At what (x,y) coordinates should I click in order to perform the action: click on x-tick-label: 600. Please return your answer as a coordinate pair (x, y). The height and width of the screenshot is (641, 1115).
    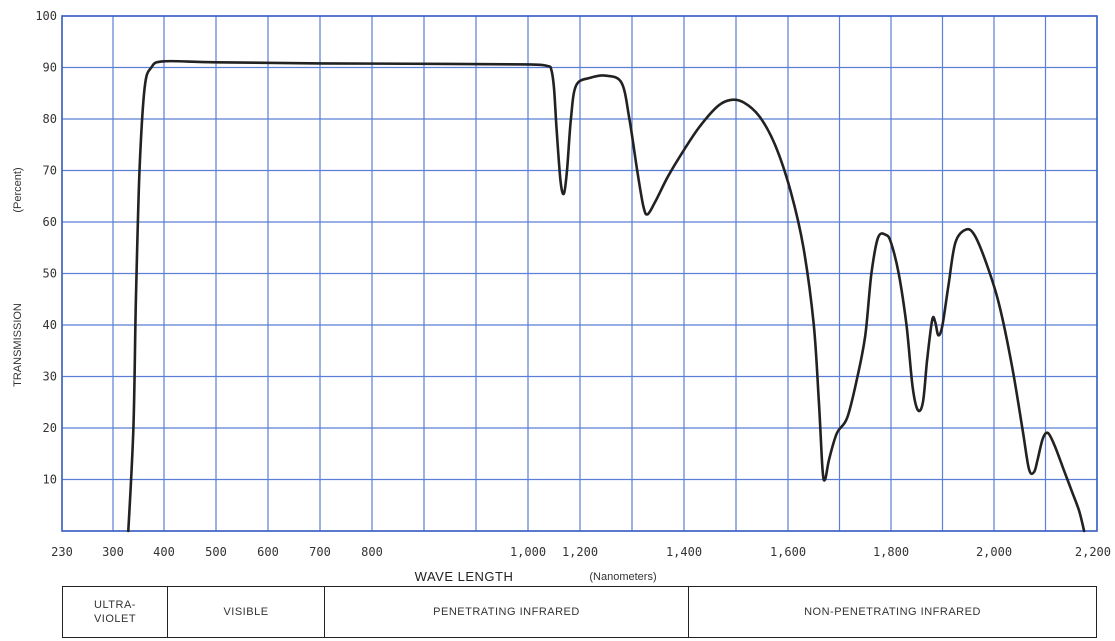
    Looking at the image, I should click on (268, 552).